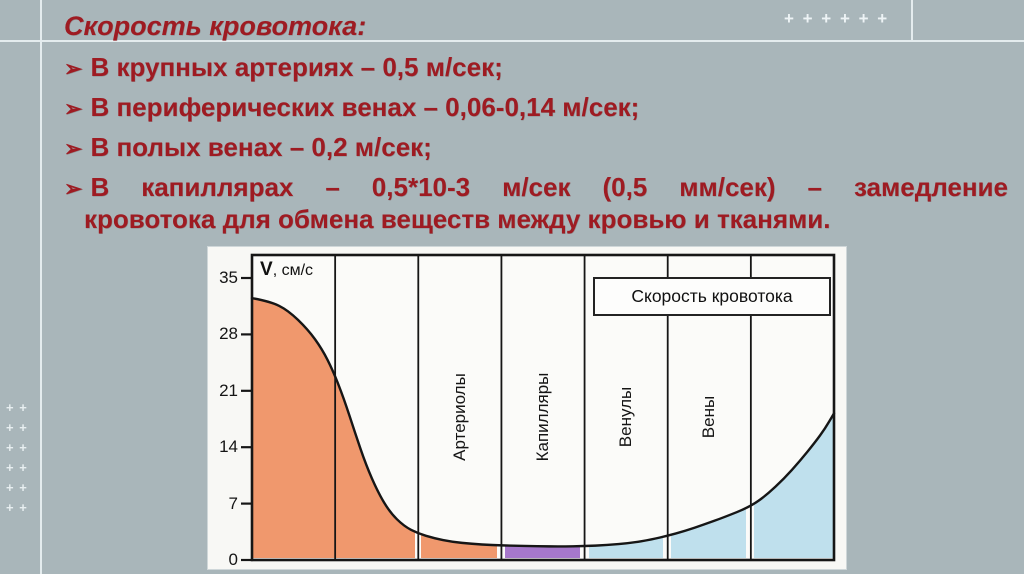 The width and height of the screenshot is (1024, 574). Describe the element at coordinates (512, 41) in the screenshot. I see `horizontal-divider-line` at that location.